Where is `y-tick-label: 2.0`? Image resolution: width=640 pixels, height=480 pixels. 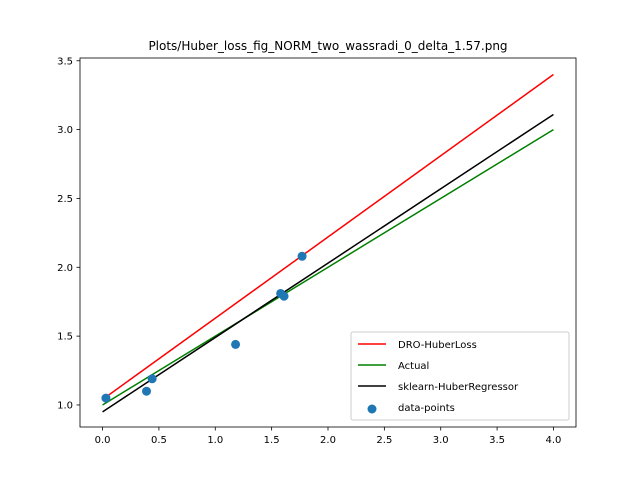 y-tick-label: 2.0 is located at coordinates (65, 268).